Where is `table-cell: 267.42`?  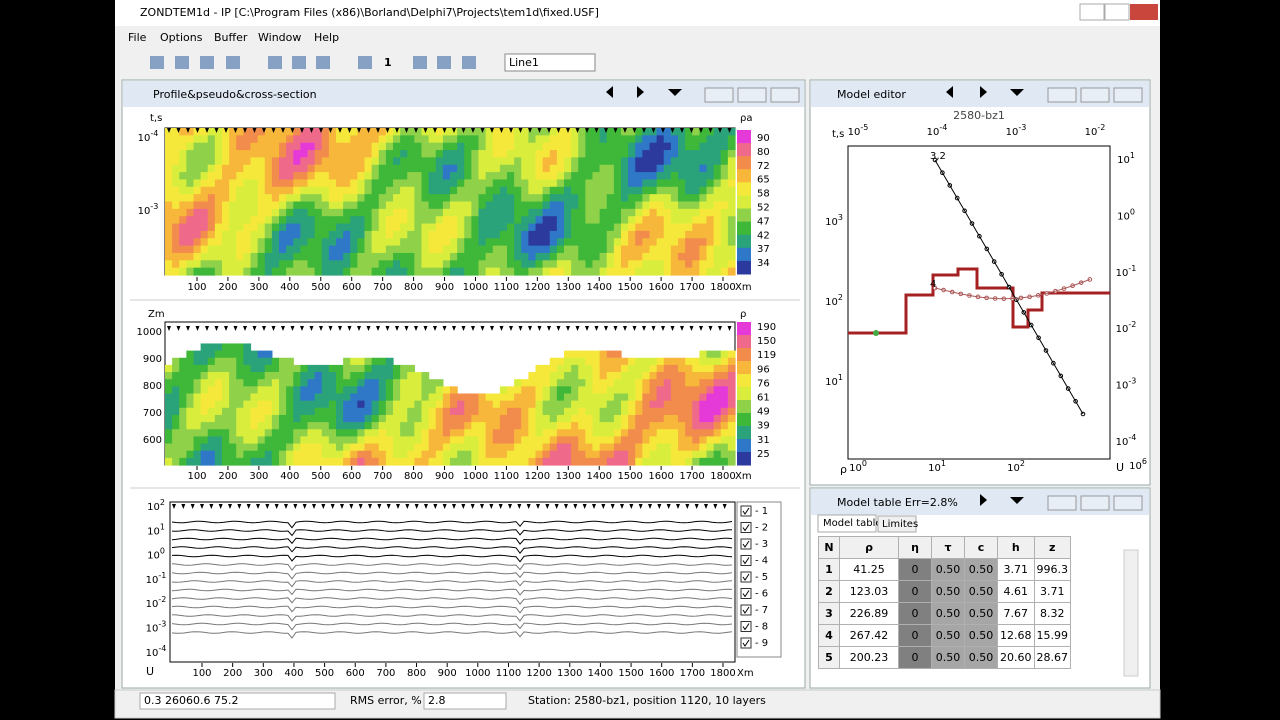
table-cell: 267.42 is located at coordinates (869, 635).